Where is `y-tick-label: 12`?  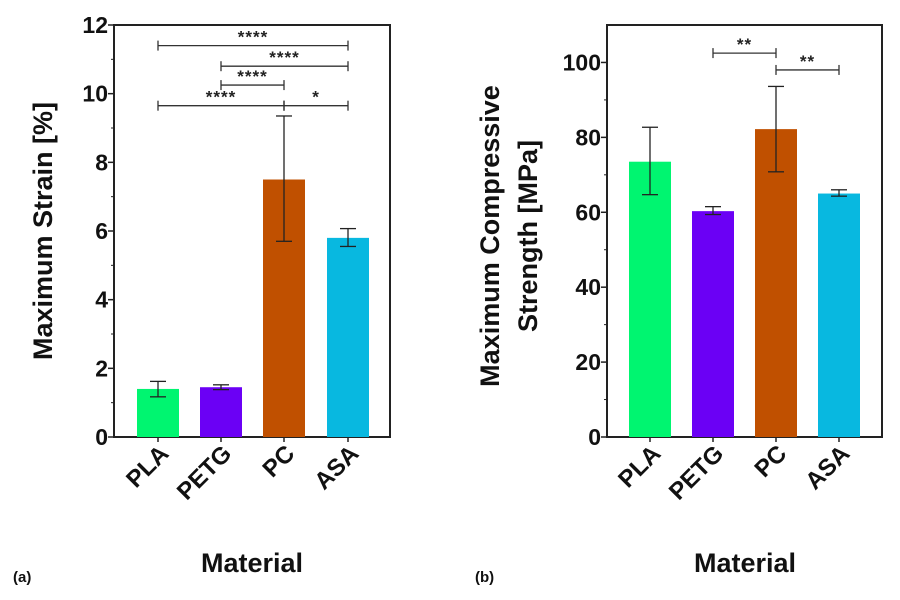 y-tick-label: 12 is located at coordinates (95, 25).